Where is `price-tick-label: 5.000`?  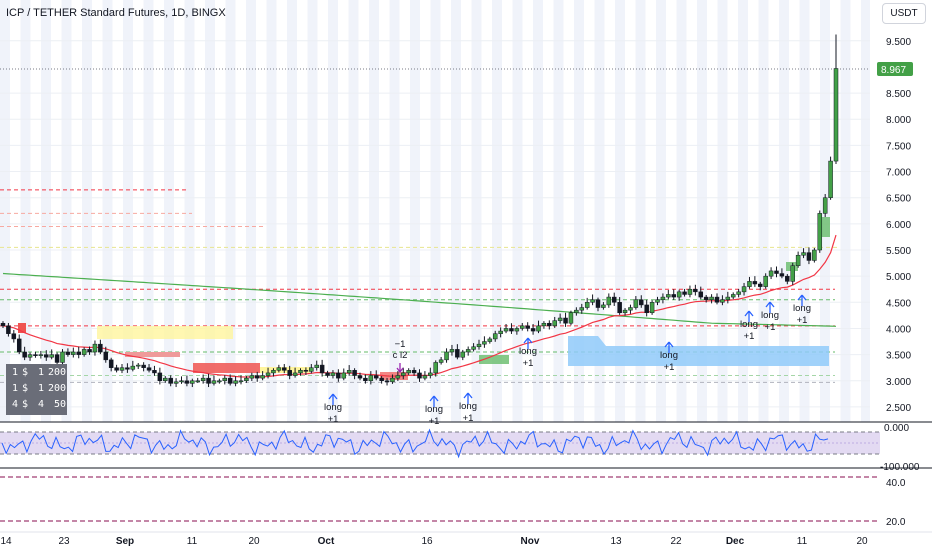 price-tick-label: 5.000 is located at coordinates (898, 277).